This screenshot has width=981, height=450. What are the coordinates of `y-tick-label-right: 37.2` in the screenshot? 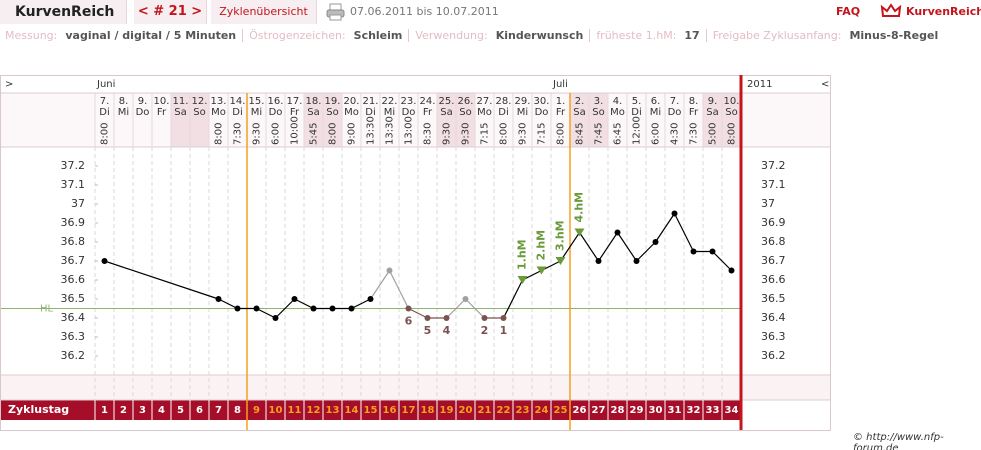 It's located at (773, 165).